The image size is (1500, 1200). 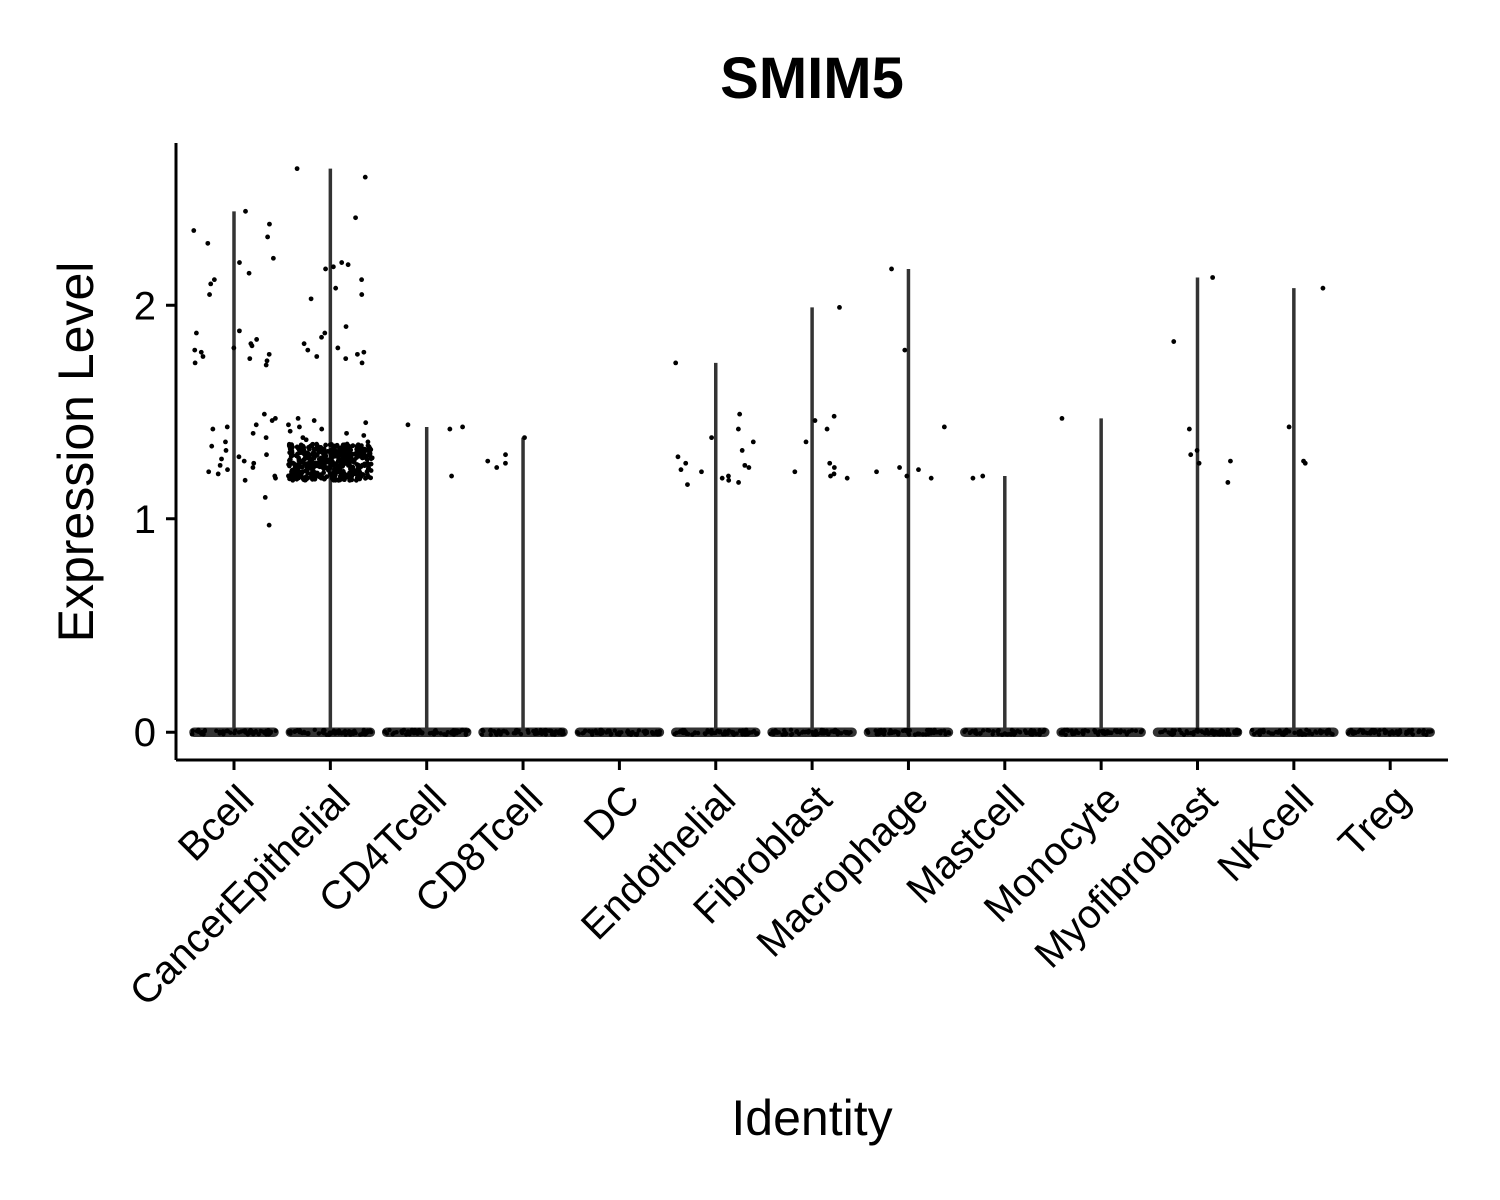 I want to click on group-myofibroblast, so click(x=1197, y=506).